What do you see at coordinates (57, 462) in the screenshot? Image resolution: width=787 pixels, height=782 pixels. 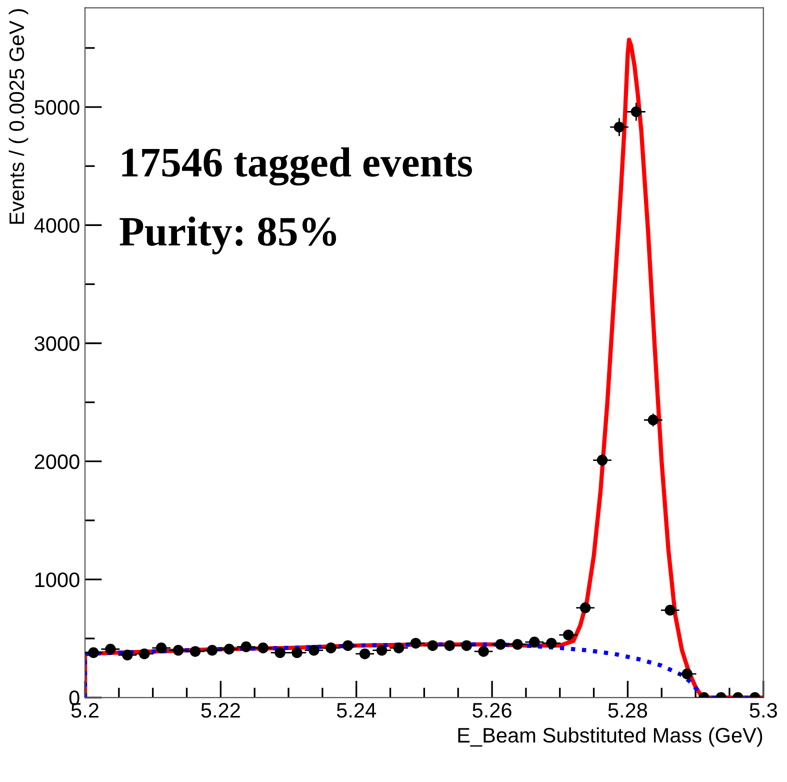 I see `y-tick-label: 2000` at bounding box center [57, 462].